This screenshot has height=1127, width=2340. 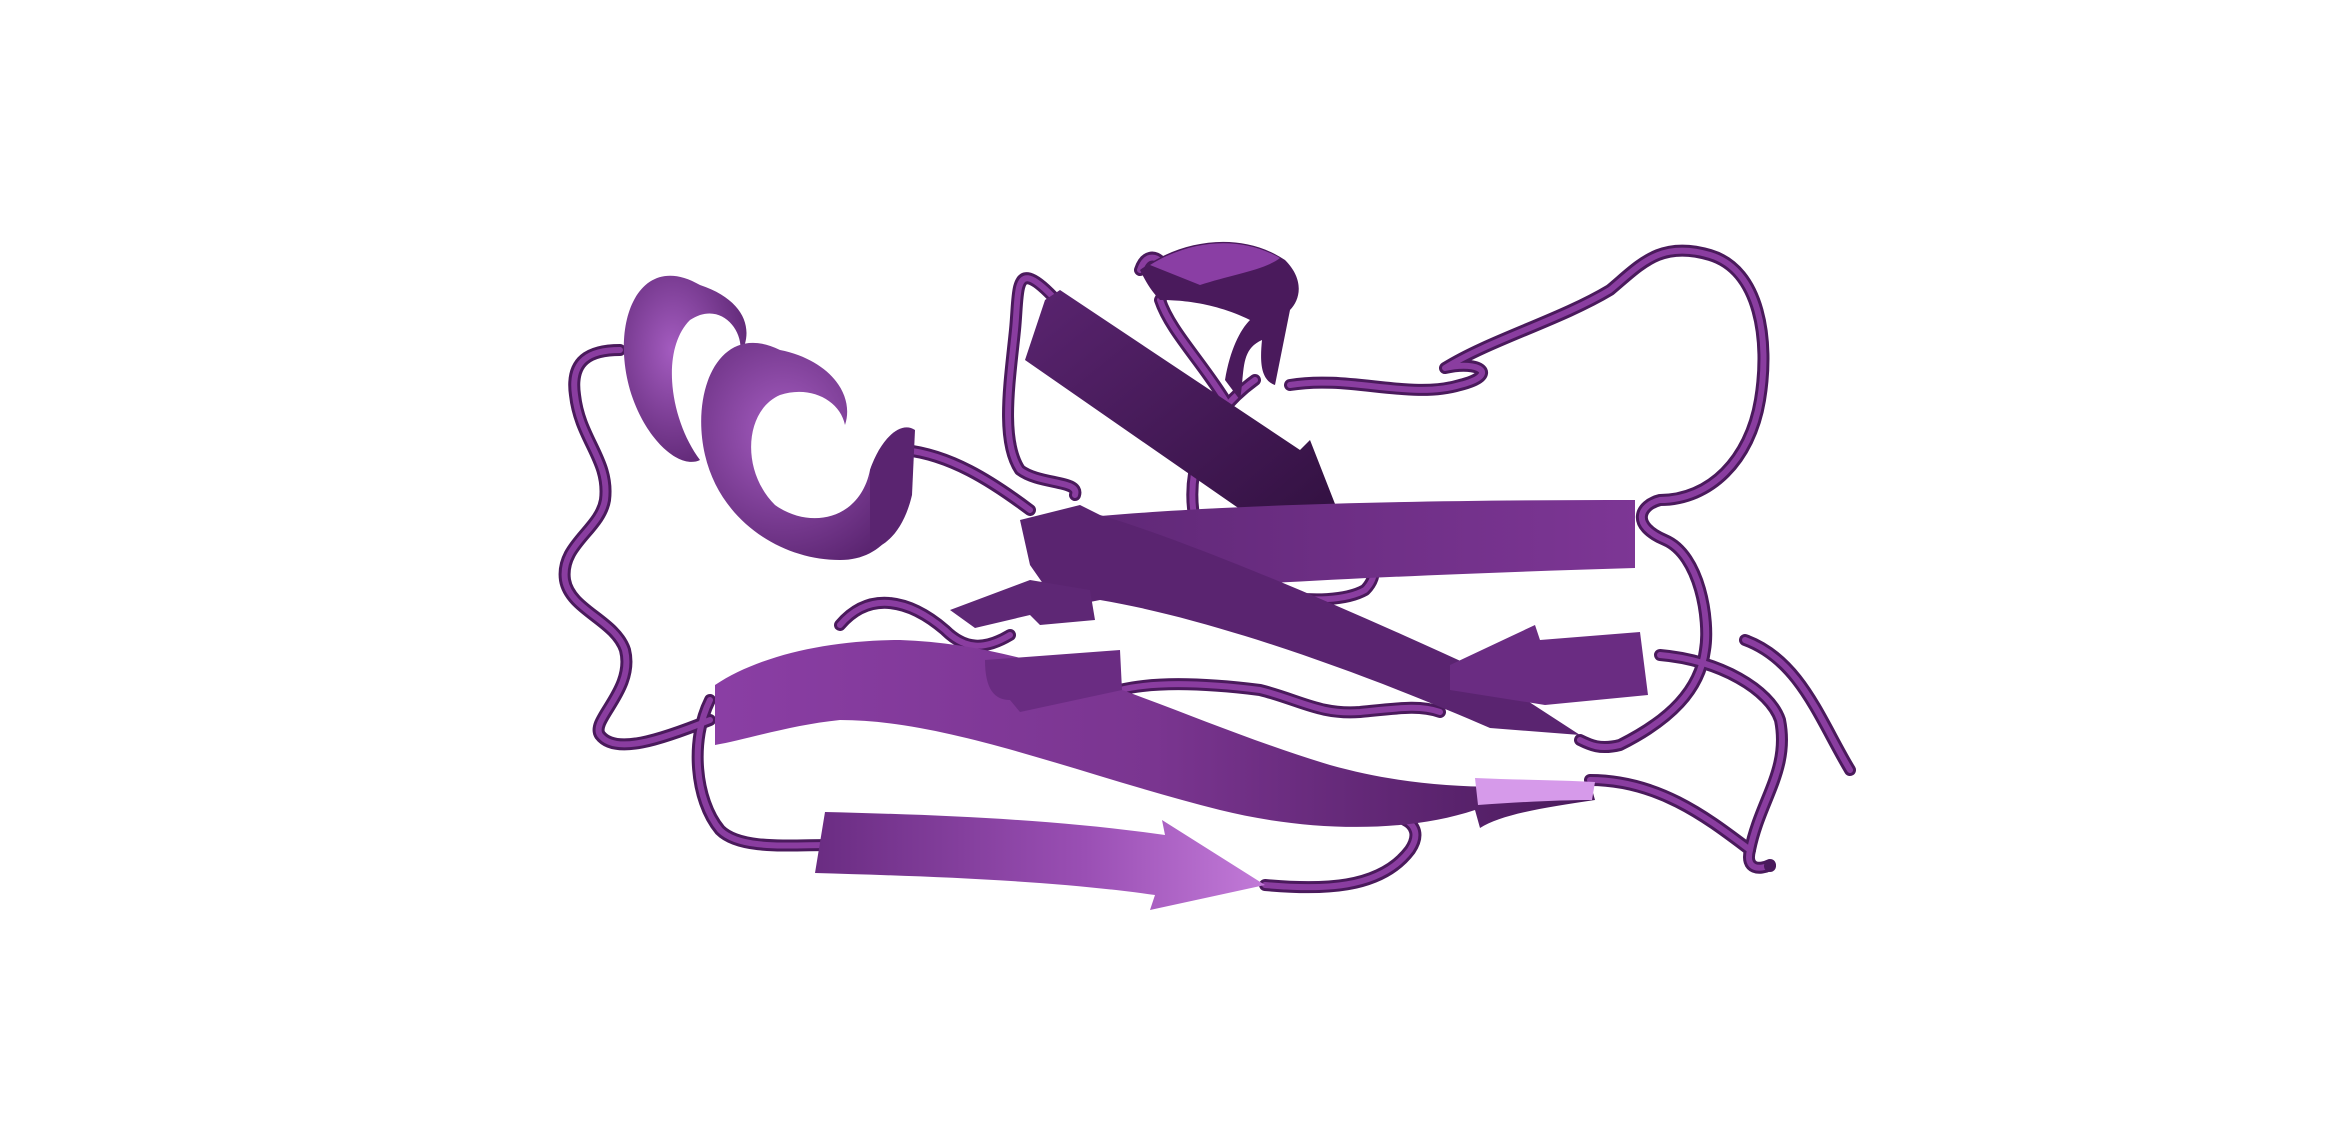 What do you see at coordinates (892, 488) in the screenshot?
I see `helix-left-end` at bounding box center [892, 488].